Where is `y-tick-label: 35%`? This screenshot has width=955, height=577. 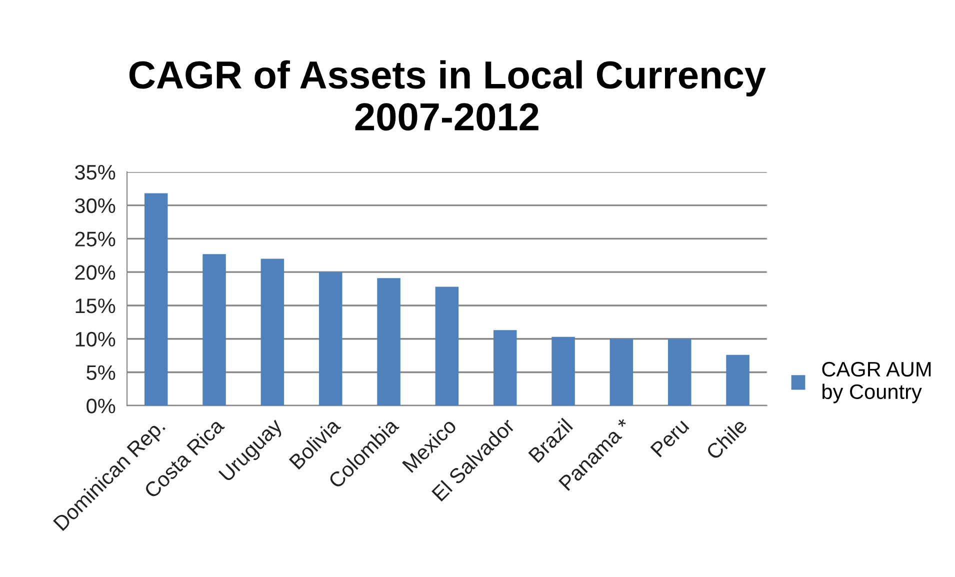 y-tick-label: 35% is located at coordinates (95, 172).